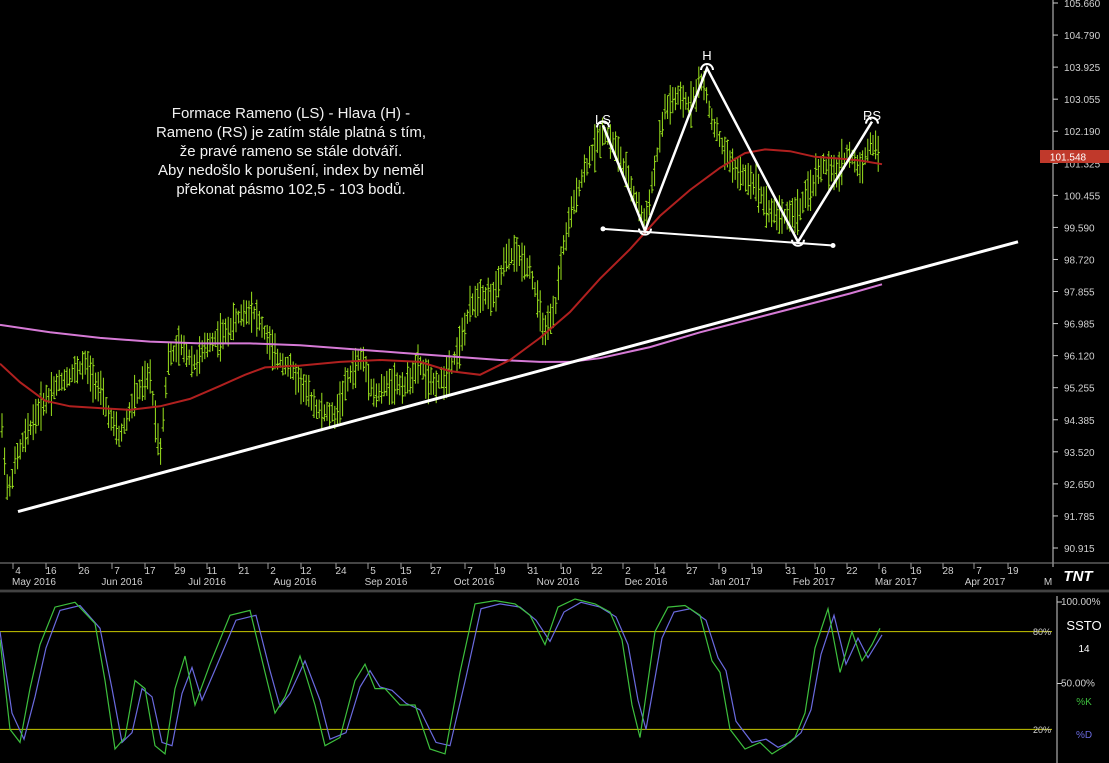 Image resolution: width=1109 pixels, height=763 pixels. I want to click on annotation-line: překonat pásmo 102,5 - 103 bodů., so click(291, 189).